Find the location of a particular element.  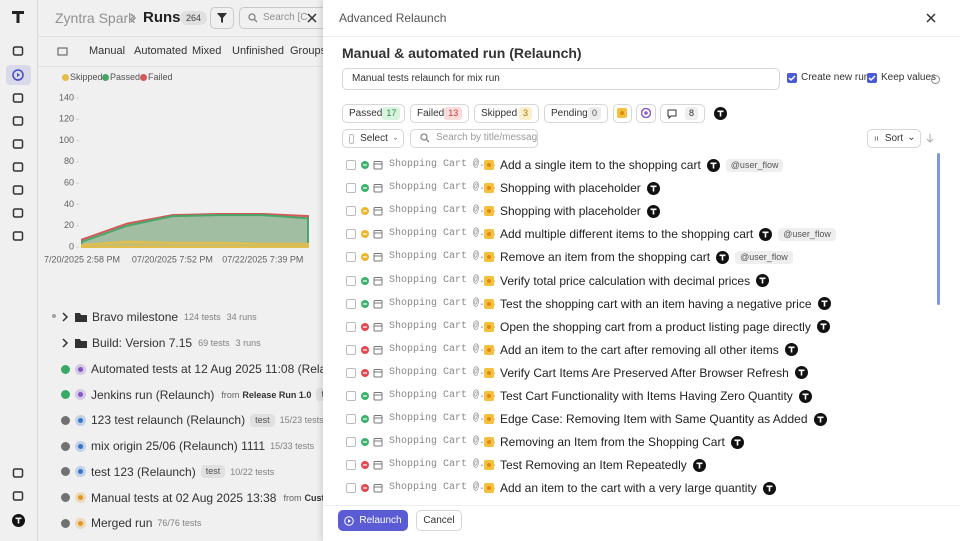

test-row: Test Removing an Item Repeatedly is located at coordinates (595, 465).